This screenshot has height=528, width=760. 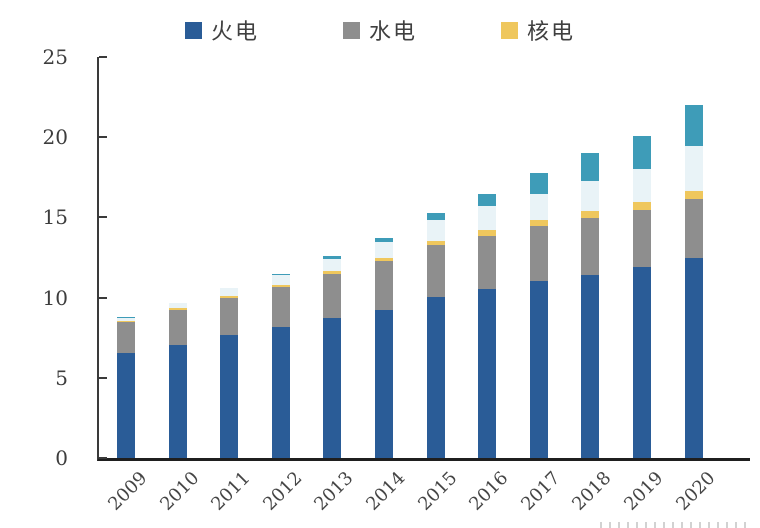 I want to click on bar-2020, so click(x=693, y=281).